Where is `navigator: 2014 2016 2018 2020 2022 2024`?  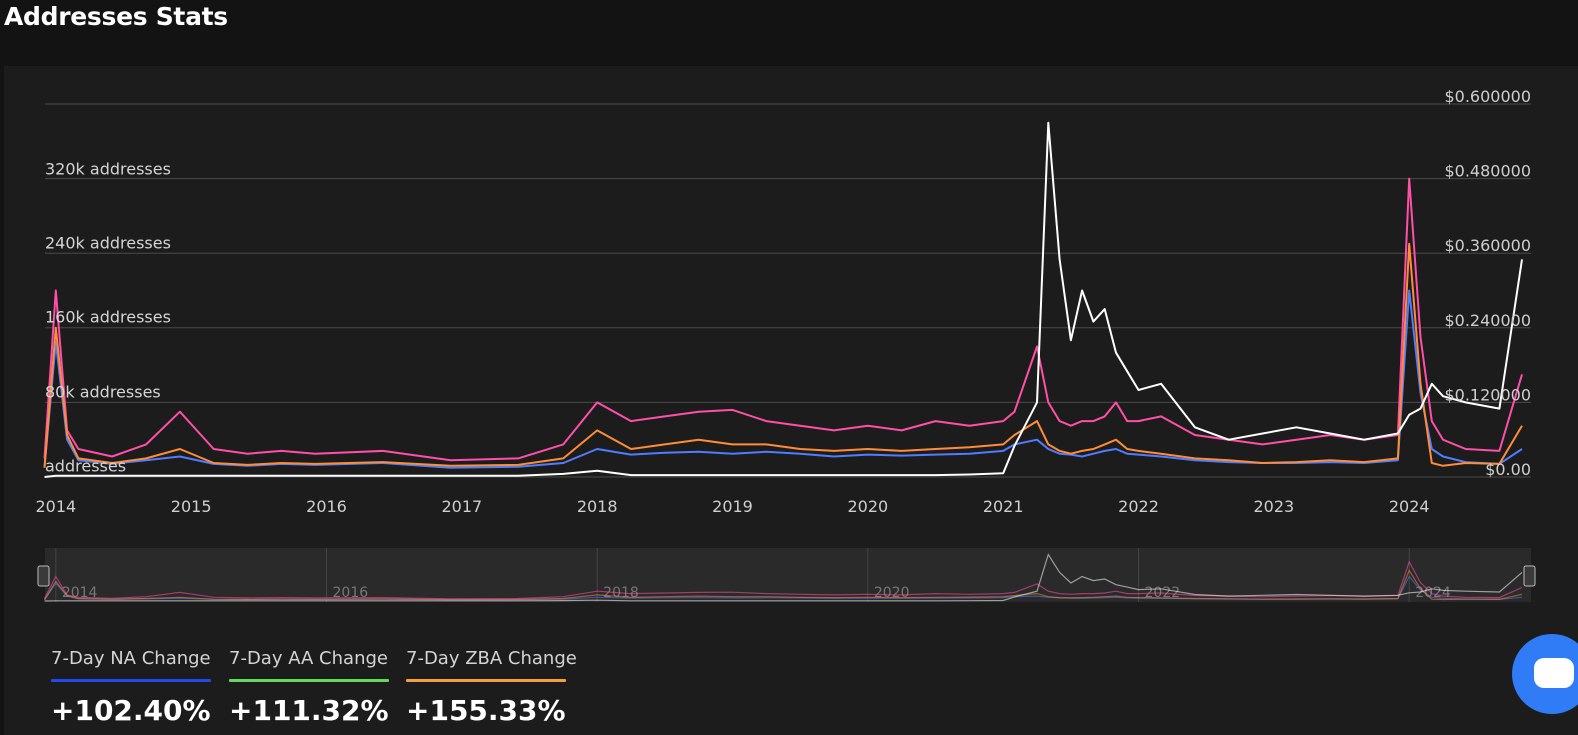
navigator: 2014 2016 2018 2020 2022 2024 is located at coordinates (786, 575).